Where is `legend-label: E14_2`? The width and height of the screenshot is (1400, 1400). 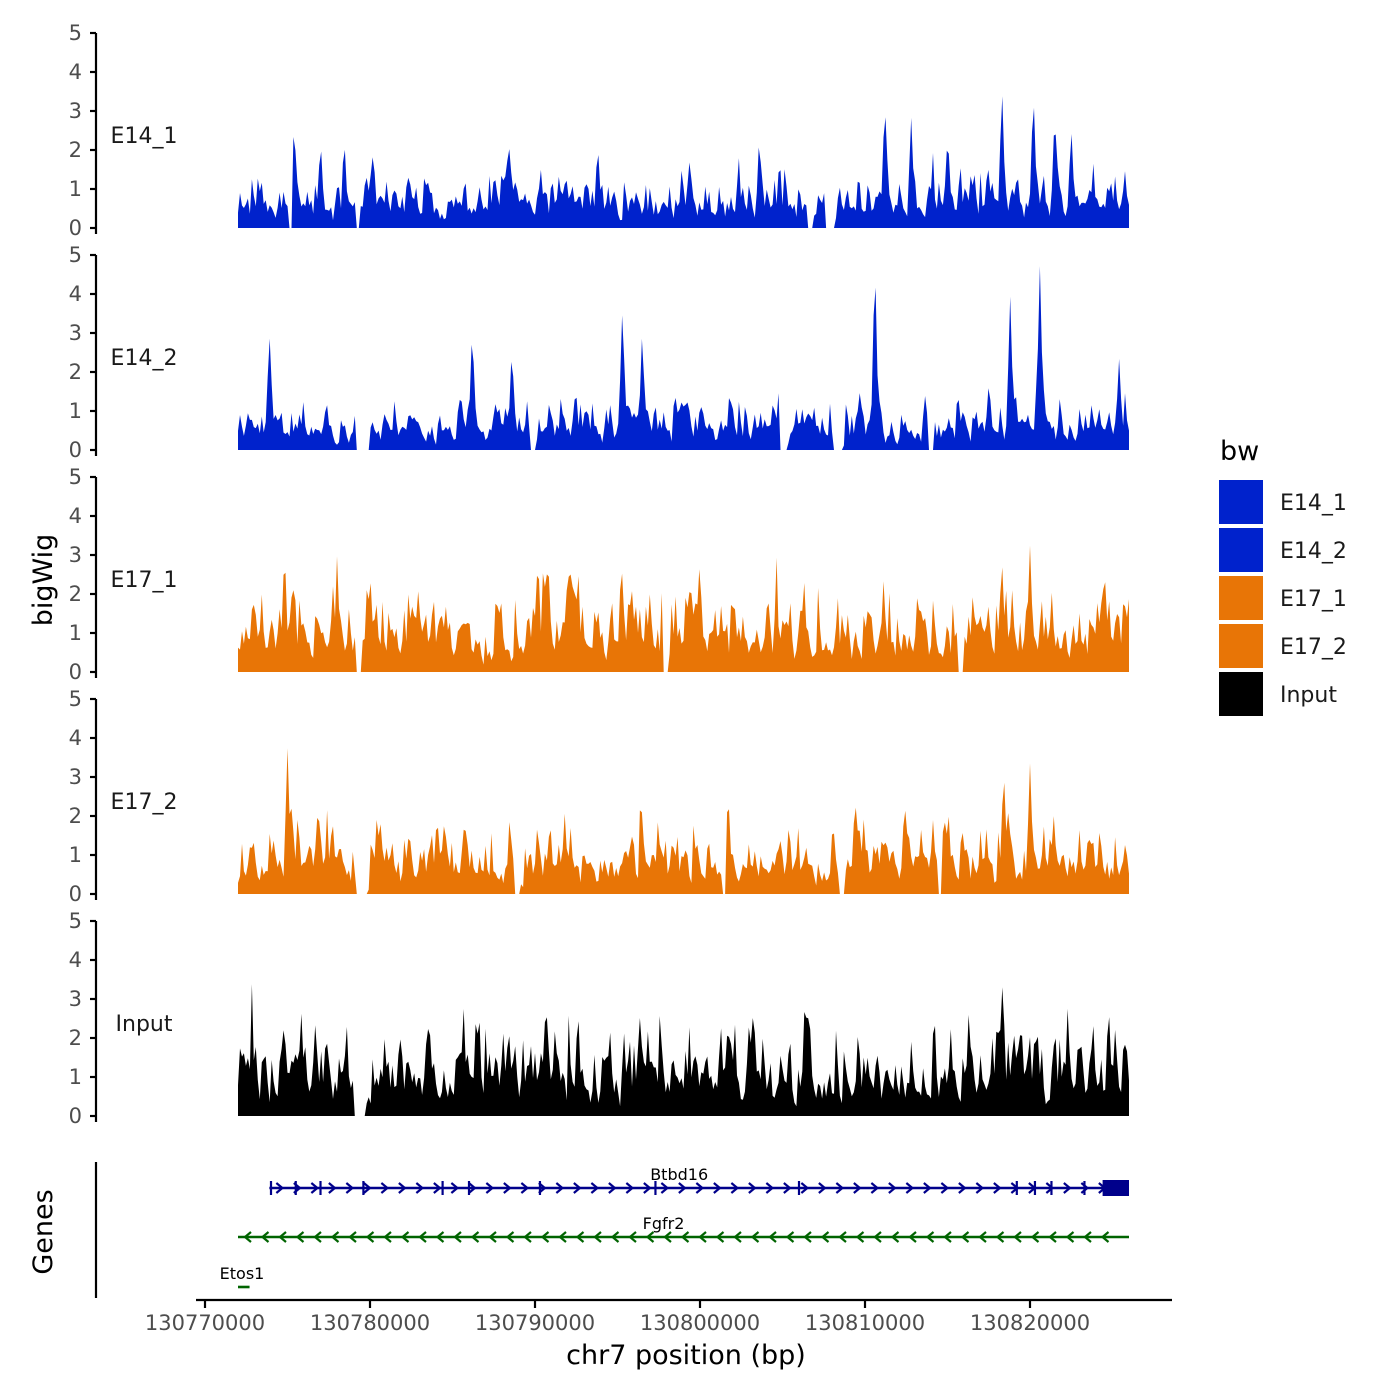
legend-label: E14_2 is located at coordinates (1313, 551).